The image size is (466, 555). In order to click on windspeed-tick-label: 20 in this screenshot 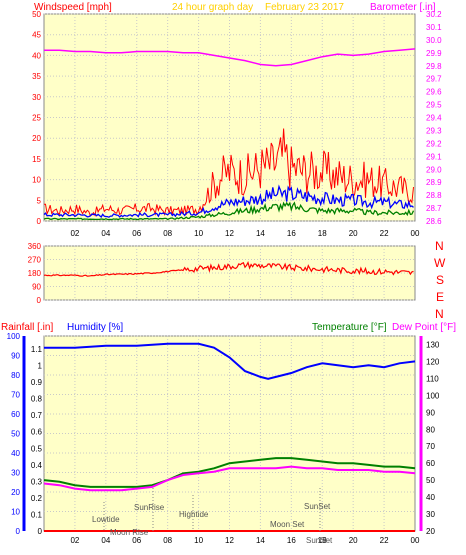, I will do `click(36, 138)`.